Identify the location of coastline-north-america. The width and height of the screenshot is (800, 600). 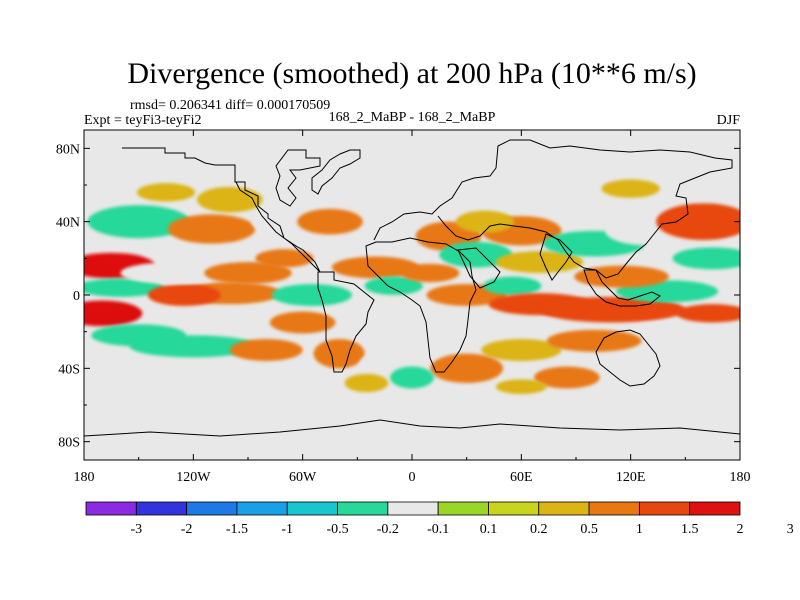
(221, 210).